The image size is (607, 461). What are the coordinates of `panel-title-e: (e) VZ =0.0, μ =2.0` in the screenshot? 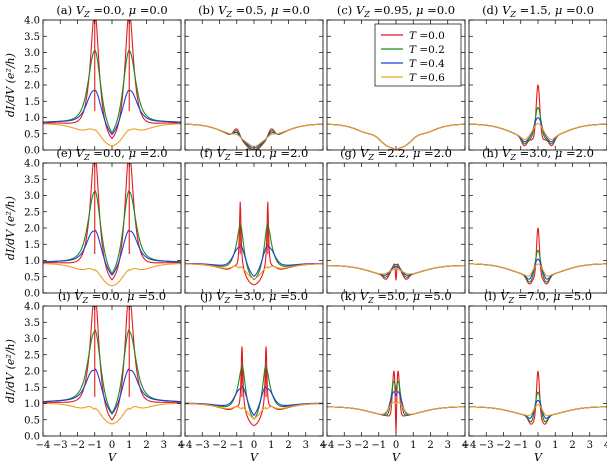 It's located at (111, 154).